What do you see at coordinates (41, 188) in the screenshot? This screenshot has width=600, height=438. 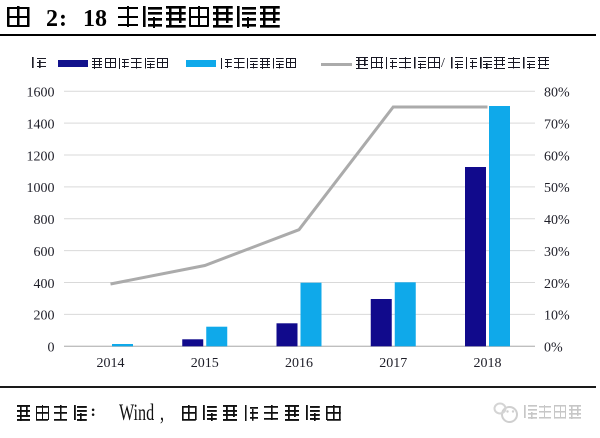 I see `svg-text: 1000` at bounding box center [41, 188].